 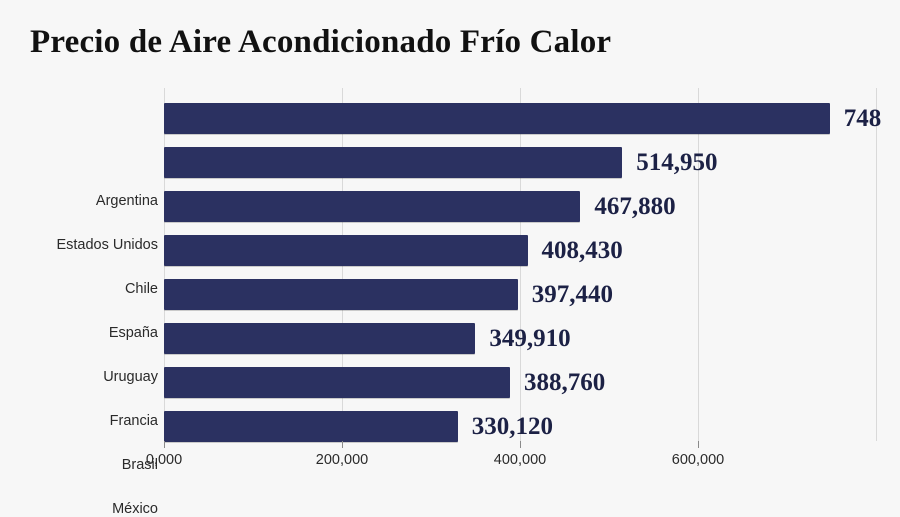 I want to click on bar-value-mexico: 330,120, so click(x=512, y=426).